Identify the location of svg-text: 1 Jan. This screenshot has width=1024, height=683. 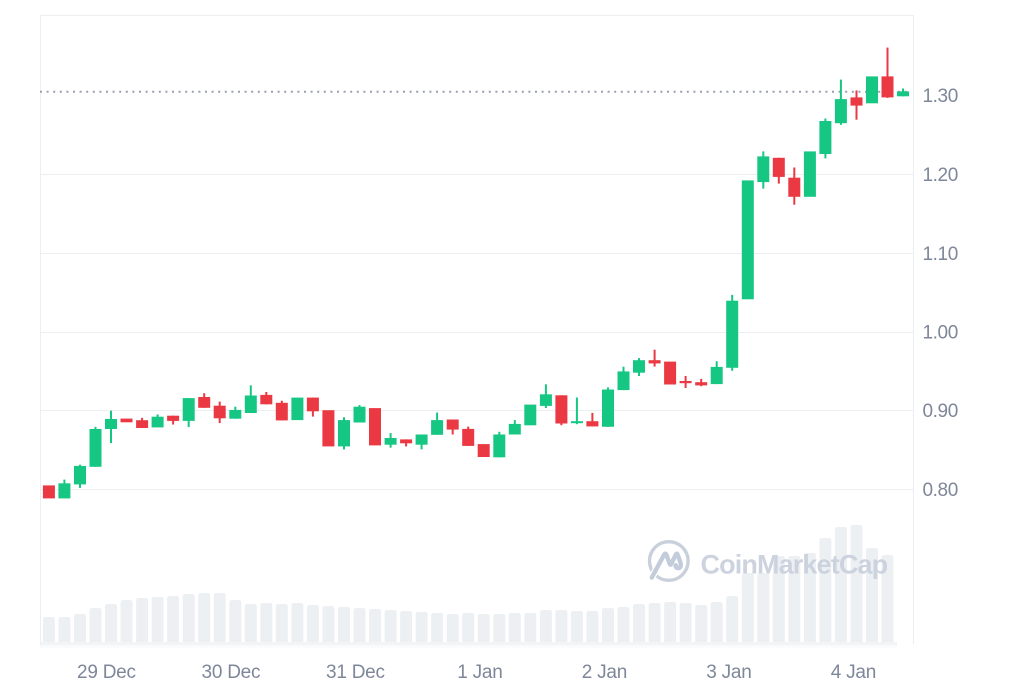
(479, 672).